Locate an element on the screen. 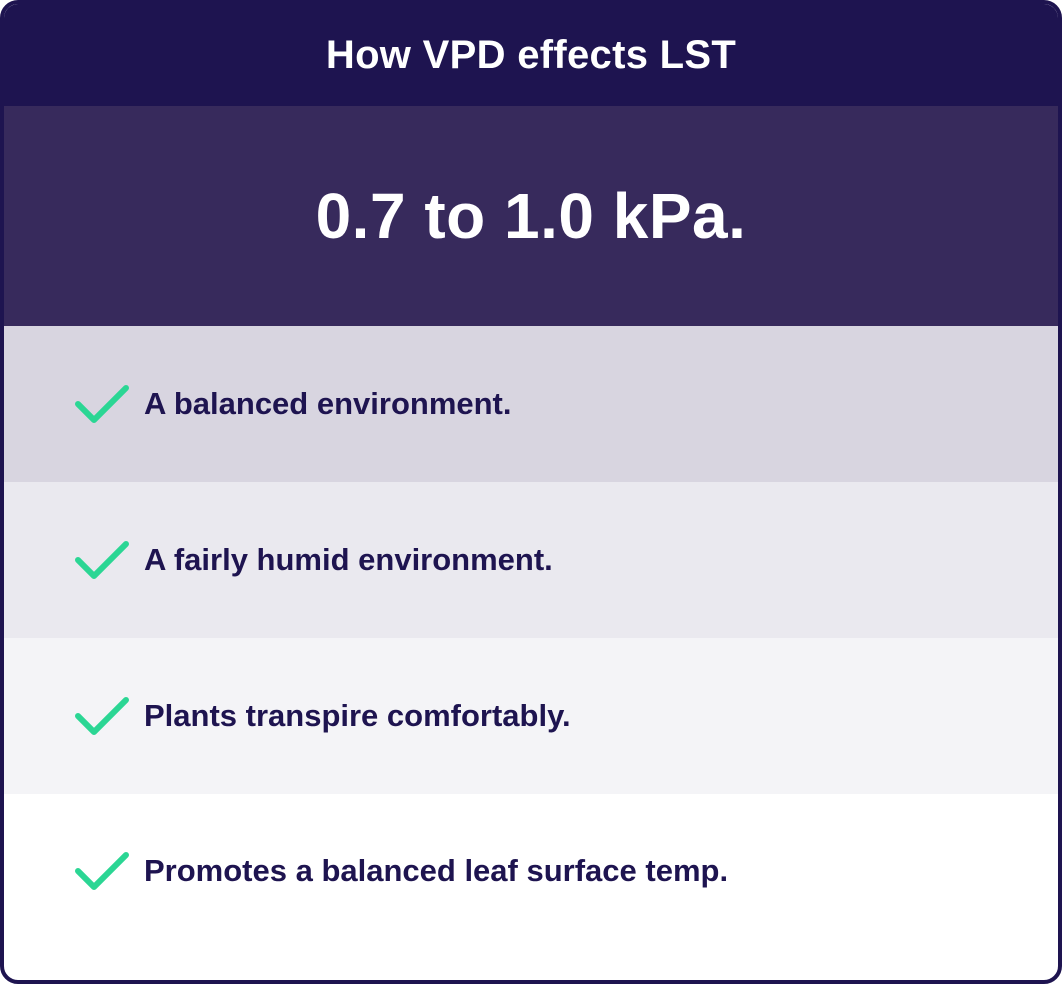 The height and width of the screenshot is (984, 1062). list-item-label: A fairly humid environment. is located at coordinates (348, 559).